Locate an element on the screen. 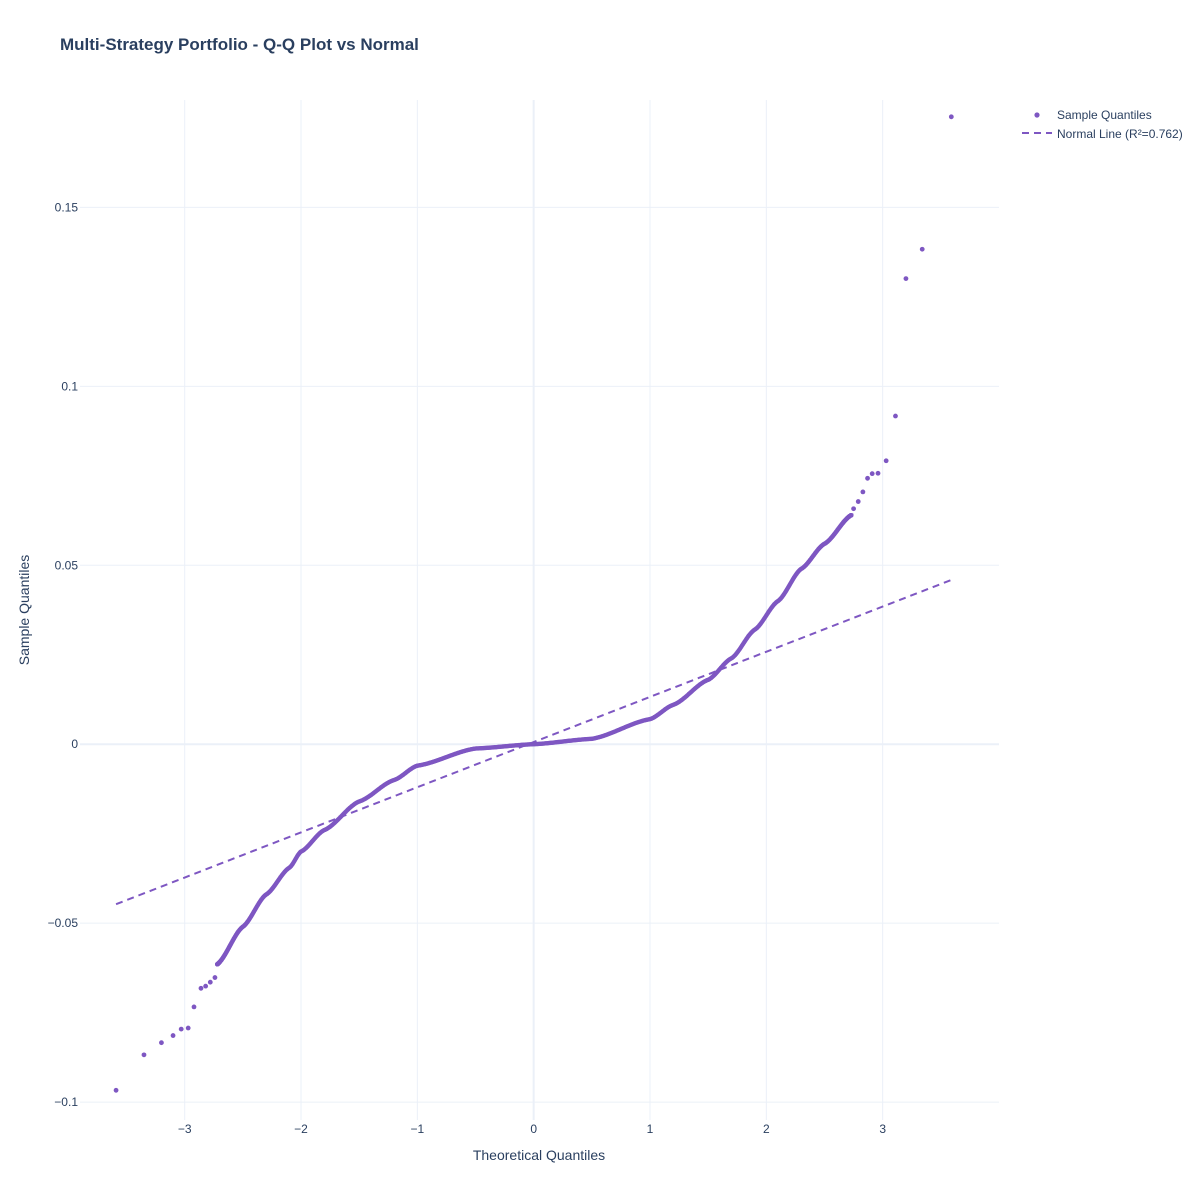  x-tick-labels: −3 −2 −1 0 1 2 3 is located at coordinates (532, 1129).